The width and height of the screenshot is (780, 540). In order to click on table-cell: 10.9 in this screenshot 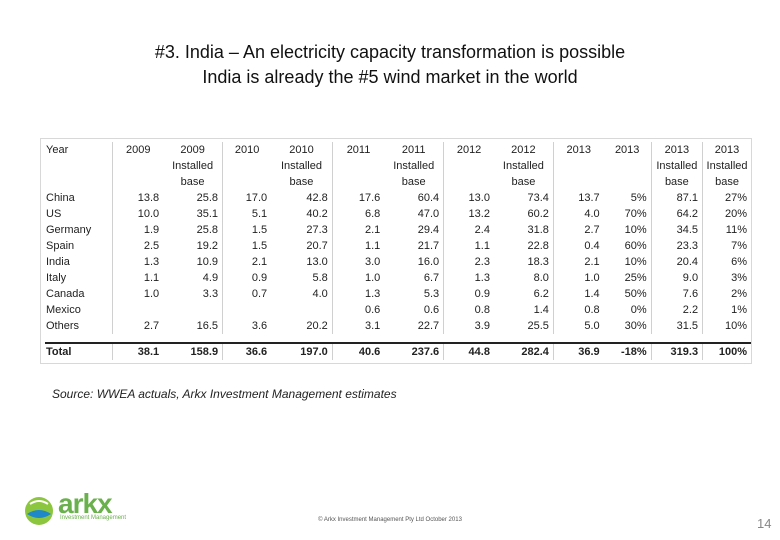, I will do `click(193, 262)`.